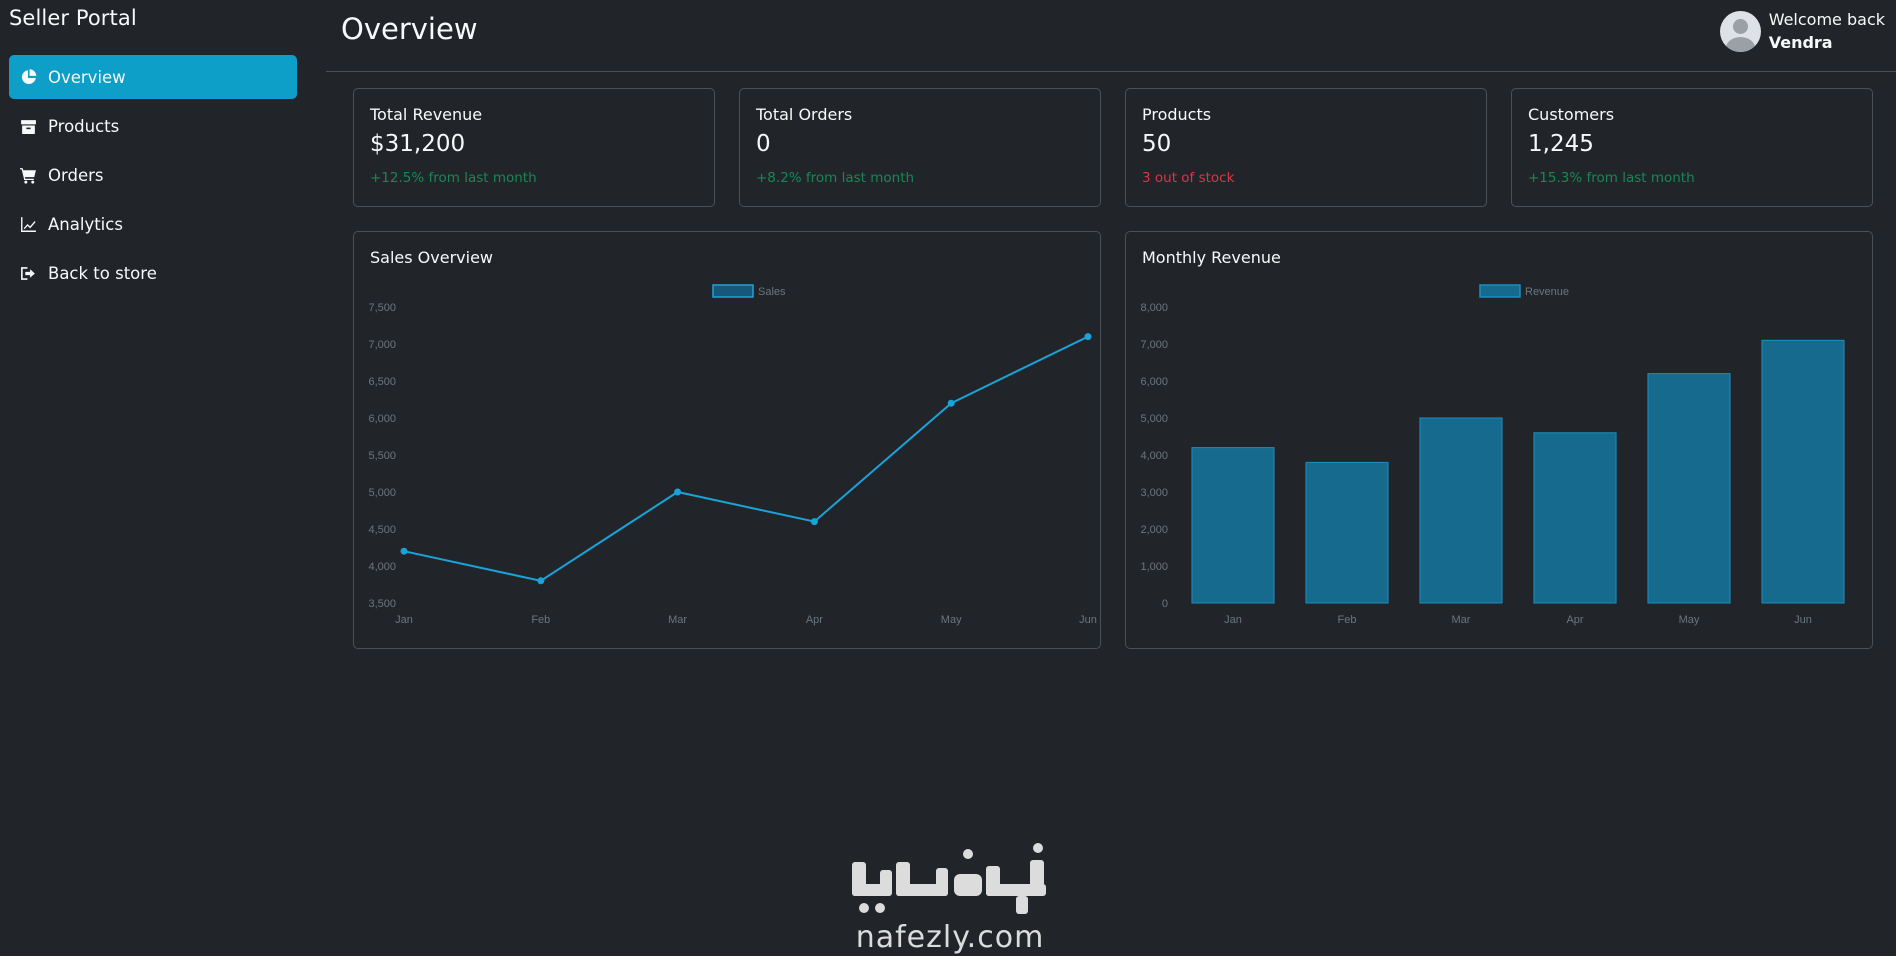  I want to click on legend-label: Sales, so click(772, 292).